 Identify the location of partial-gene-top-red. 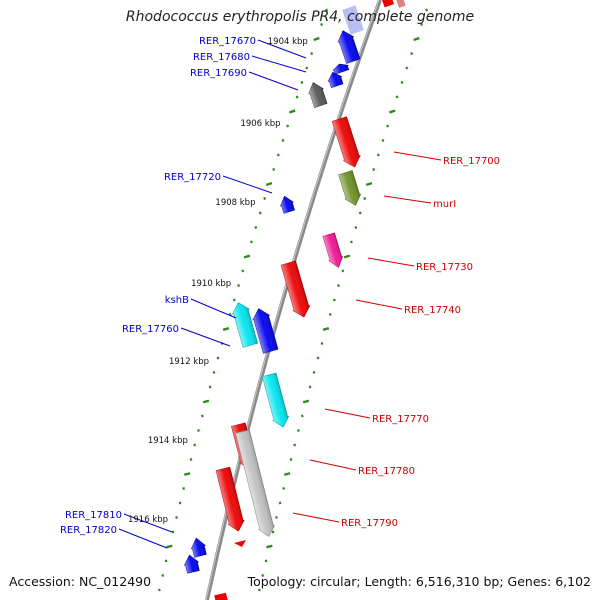
(388, 4).